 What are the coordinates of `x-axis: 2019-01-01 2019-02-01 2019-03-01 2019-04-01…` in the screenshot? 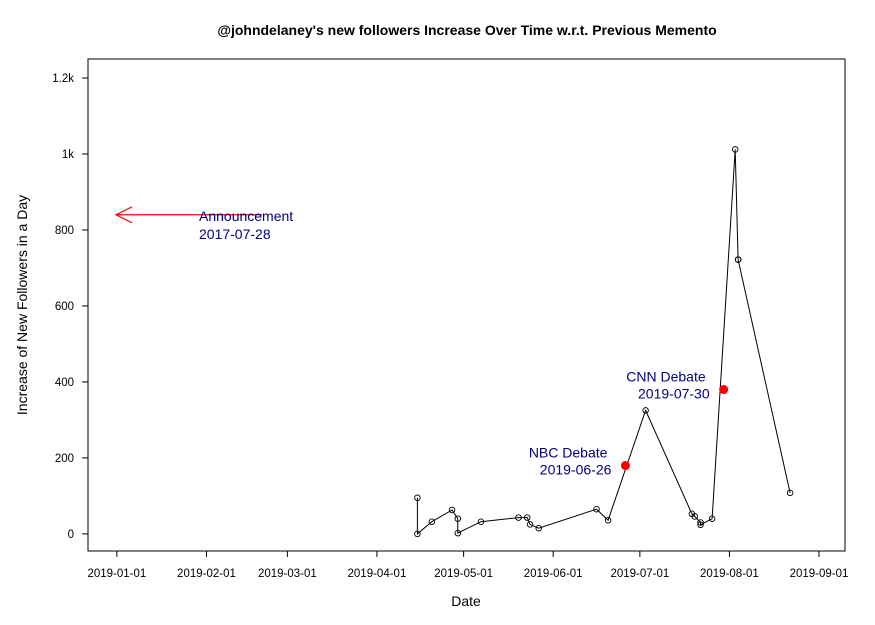 It's located at (467, 565).